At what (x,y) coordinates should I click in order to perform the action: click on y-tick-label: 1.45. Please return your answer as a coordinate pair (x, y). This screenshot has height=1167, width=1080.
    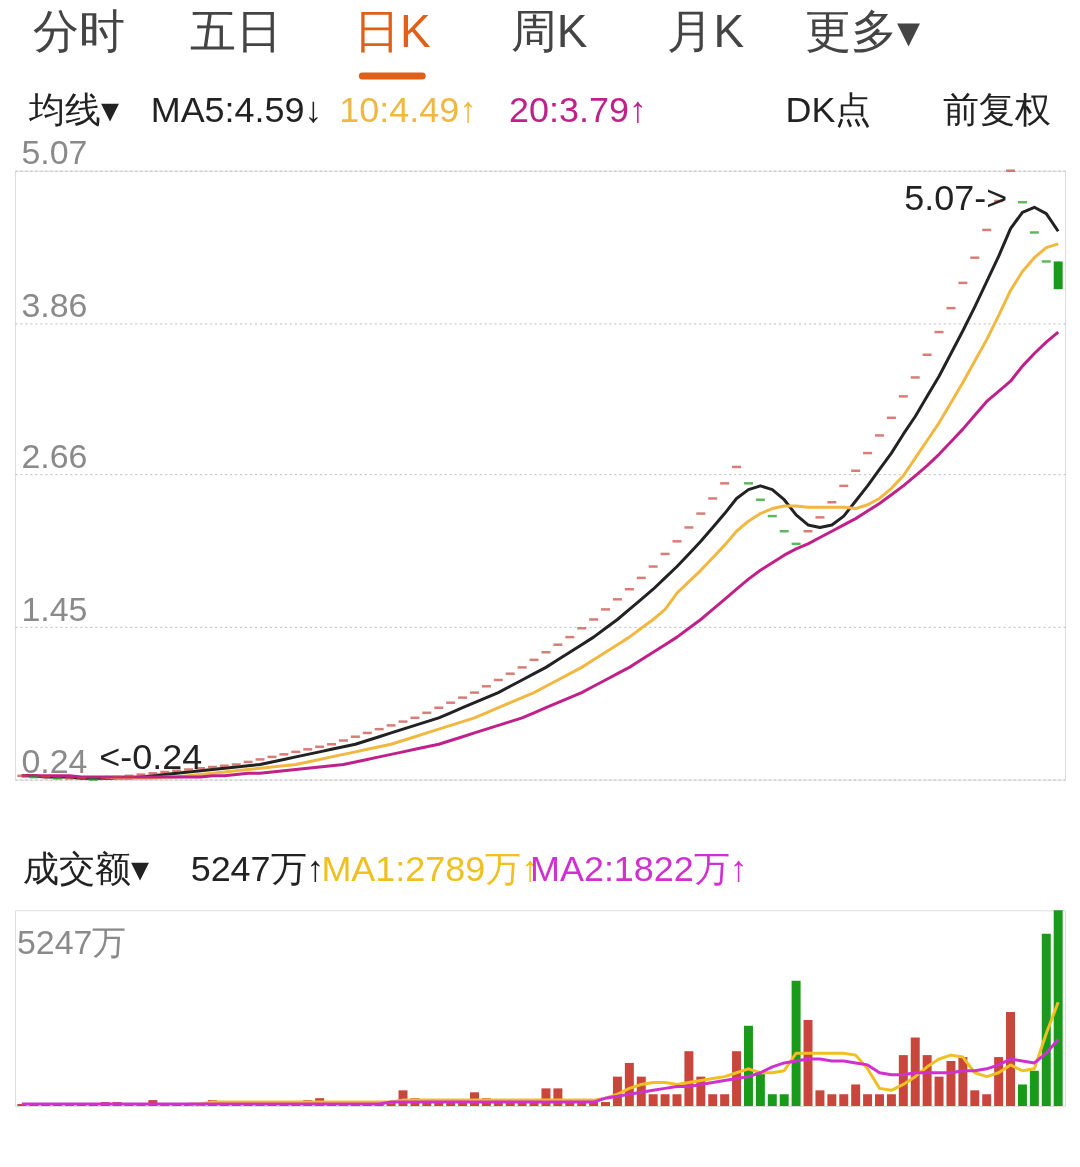
    Looking at the image, I should click on (54, 608).